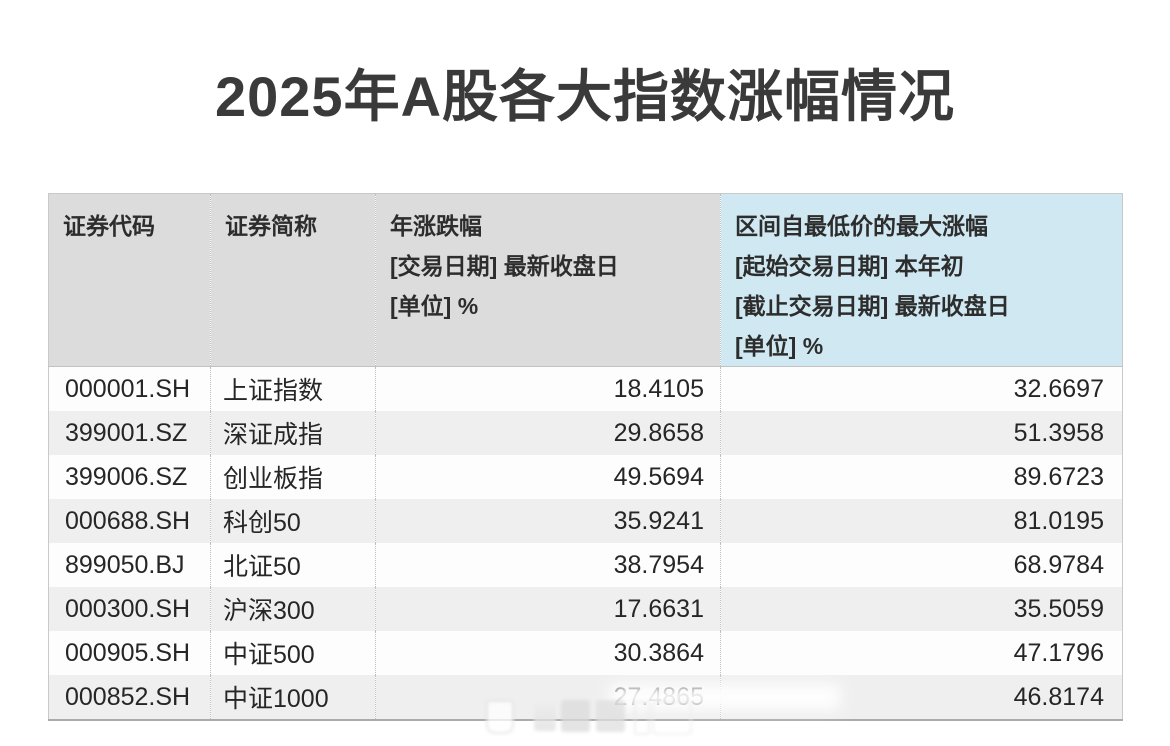 The width and height of the screenshot is (1170, 746). What do you see at coordinates (293, 280) in the screenshot?
I see `col-header-security-name: 证券简称` at bounding box center [293, 280].